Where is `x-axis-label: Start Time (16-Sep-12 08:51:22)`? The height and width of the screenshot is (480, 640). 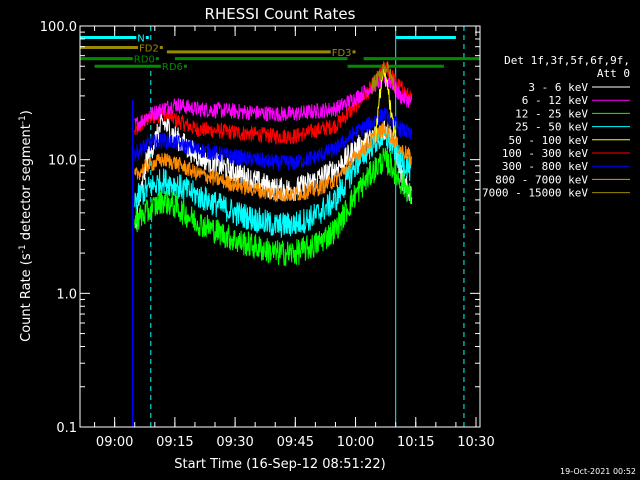
x-axis-label: Start Time (16-Sep-12 08:51:22) is located at coordinates (279, 464).